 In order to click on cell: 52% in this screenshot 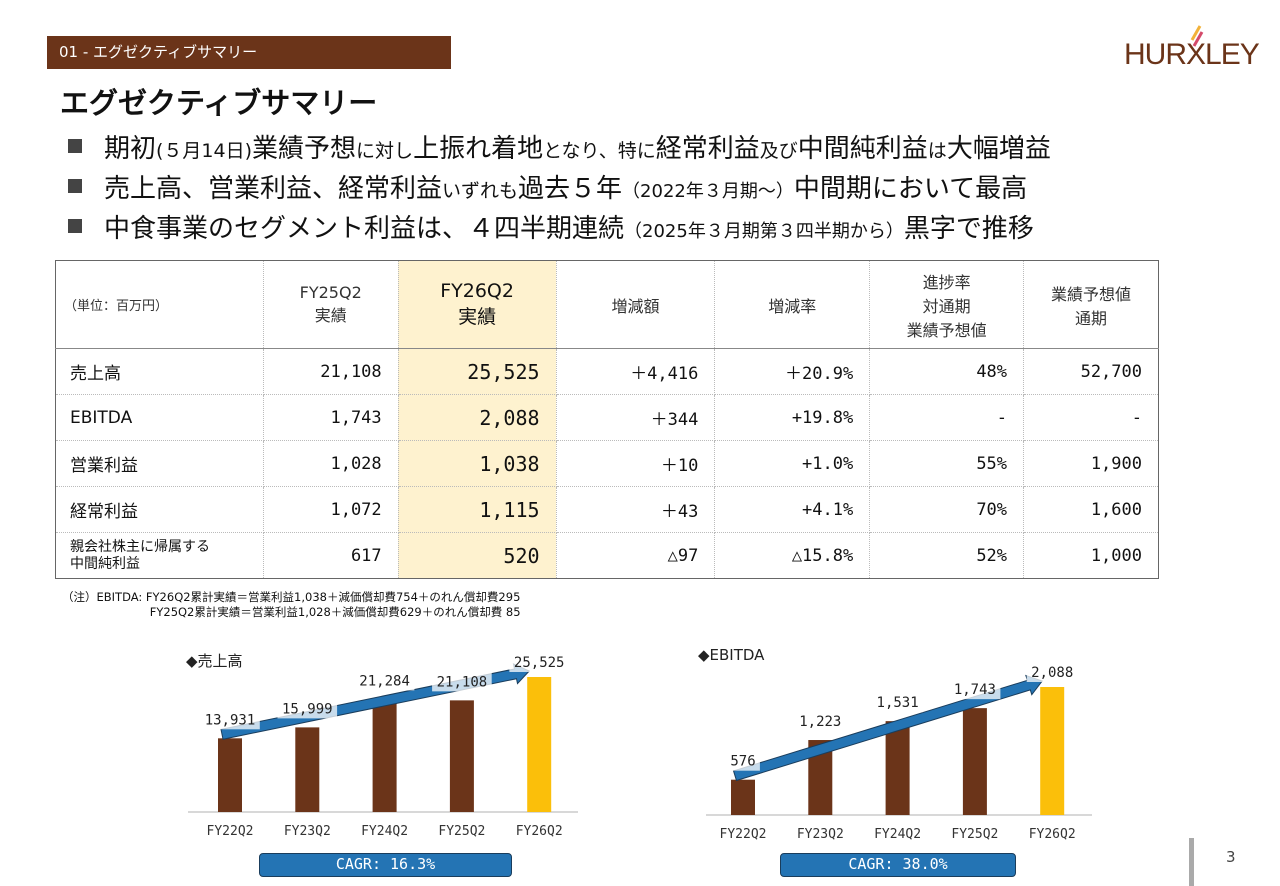, I will do `click(947, 555)`.